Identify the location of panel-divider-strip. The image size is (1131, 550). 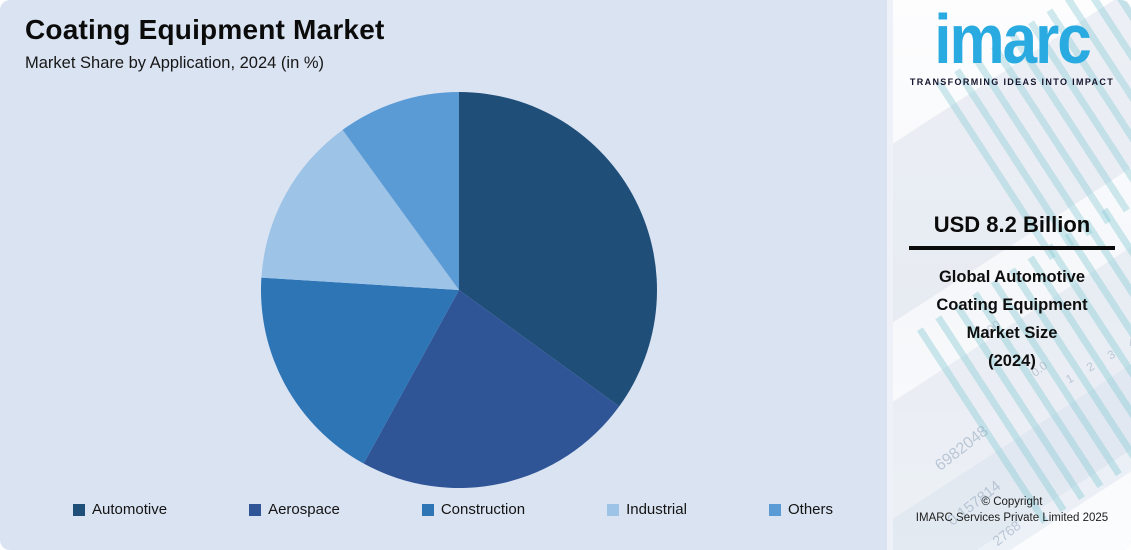
(890, 275).